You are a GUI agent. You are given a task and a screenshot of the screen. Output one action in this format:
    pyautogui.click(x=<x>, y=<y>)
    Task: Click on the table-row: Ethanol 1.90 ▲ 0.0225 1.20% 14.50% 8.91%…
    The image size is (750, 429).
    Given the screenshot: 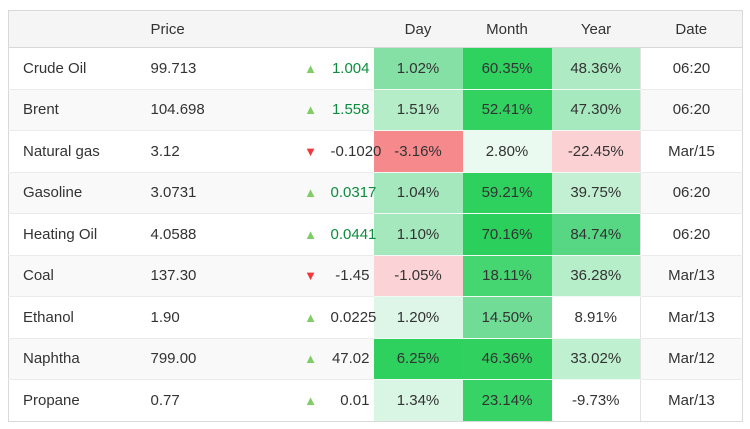 What is the action you would take?
    pyautogui.click(x=375, y=317)
    